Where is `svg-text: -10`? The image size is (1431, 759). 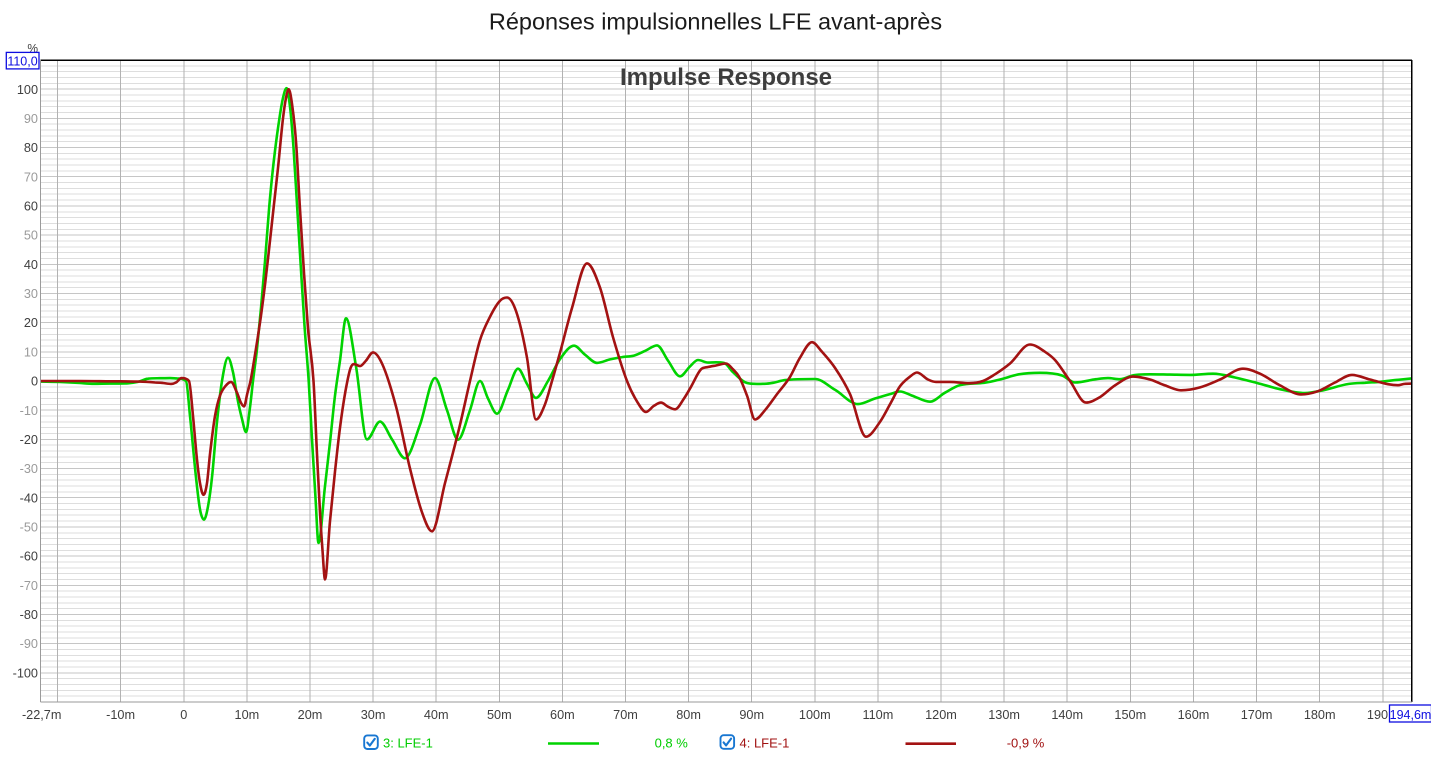 svg-text: -10 is located at coordinates (29, 411).